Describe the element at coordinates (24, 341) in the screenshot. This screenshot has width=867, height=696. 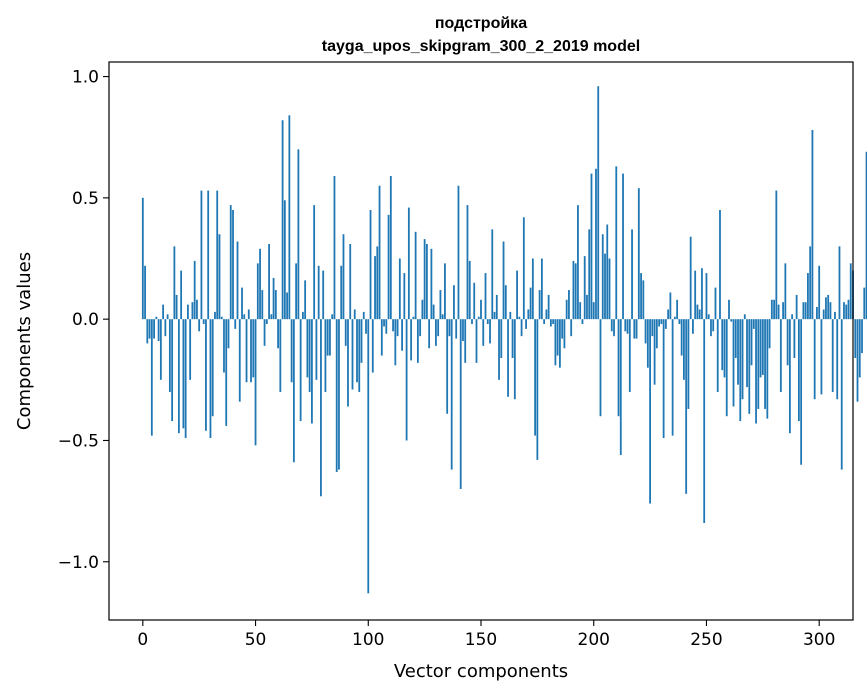
I see `y-axis-label: Components values` at that location.